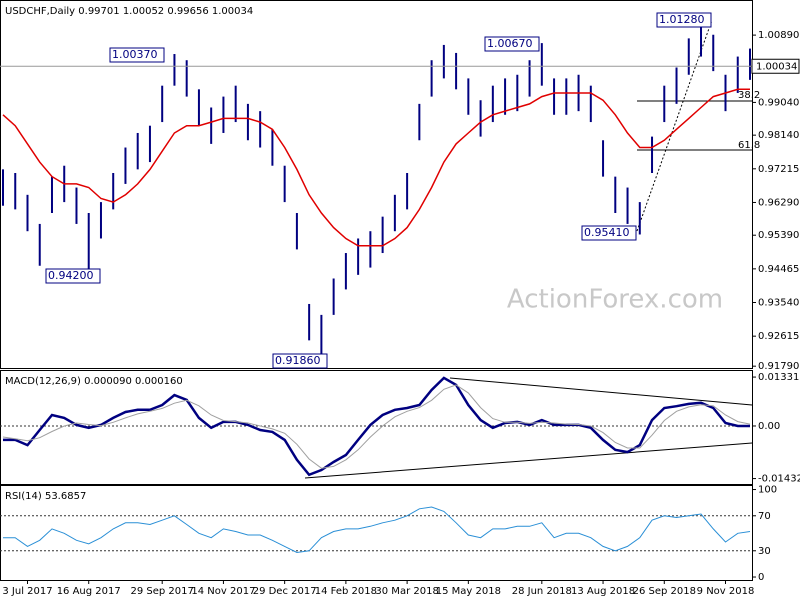 The image size is (800, 600). I want to click on last-price-label: 1.00034, so click(776, 66).